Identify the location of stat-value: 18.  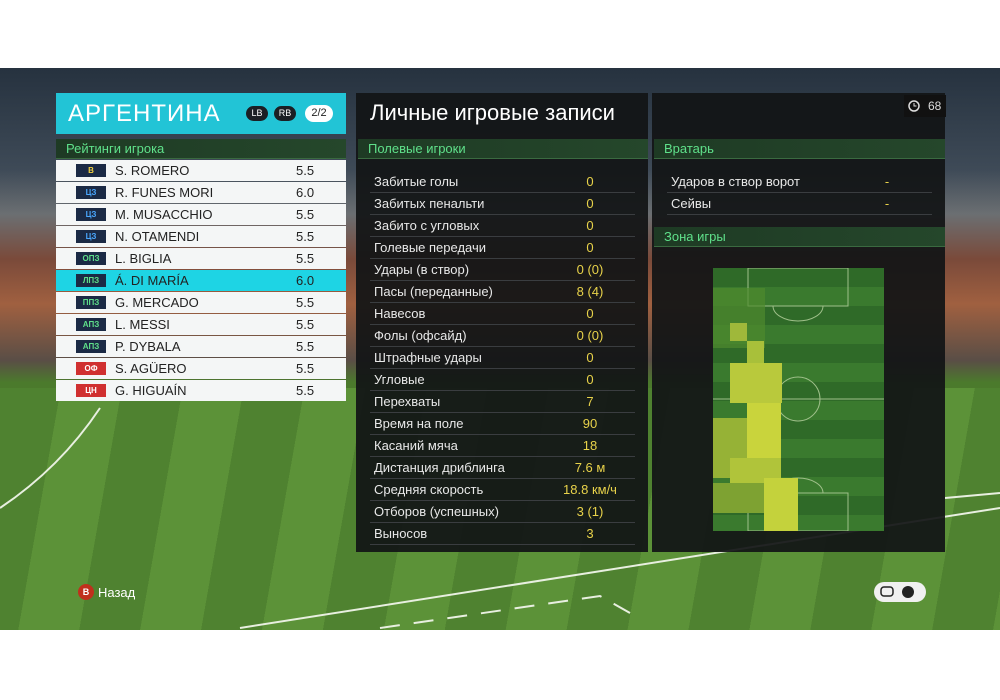
(590, 445).